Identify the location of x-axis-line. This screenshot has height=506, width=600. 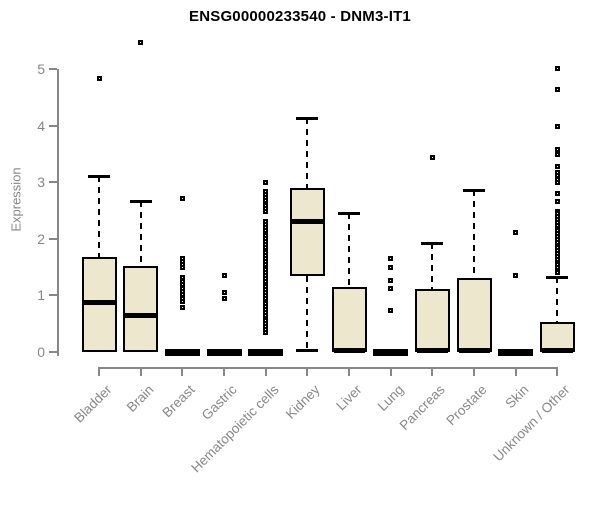
(328, 368).